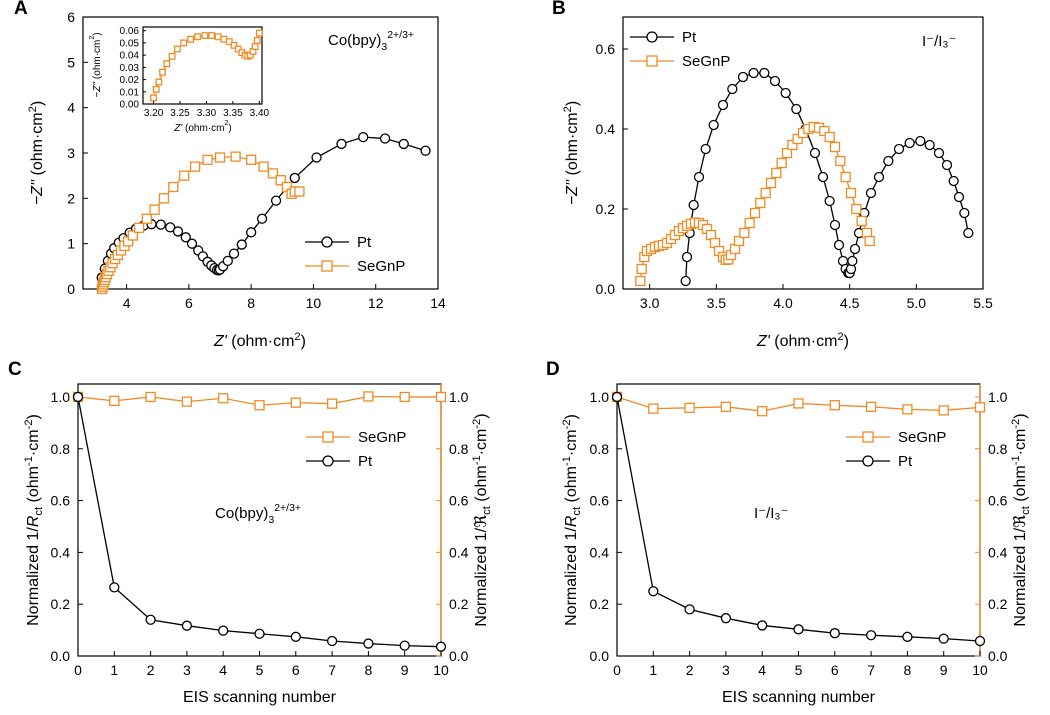 The height and width of the screenshot is (715, 1050). Describe the element at coordinates (260, 670) in the screenshot. I see `x-tick-label: 5` at that location.